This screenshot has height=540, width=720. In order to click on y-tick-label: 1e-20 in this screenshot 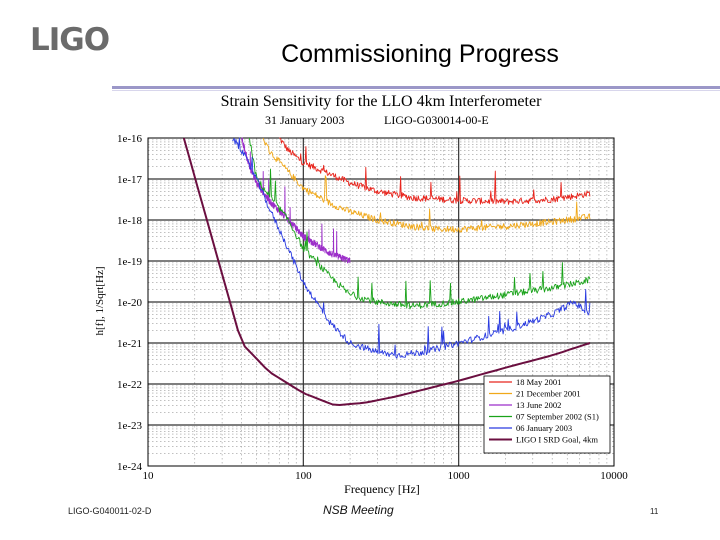, I will do `click(130, 303)`.